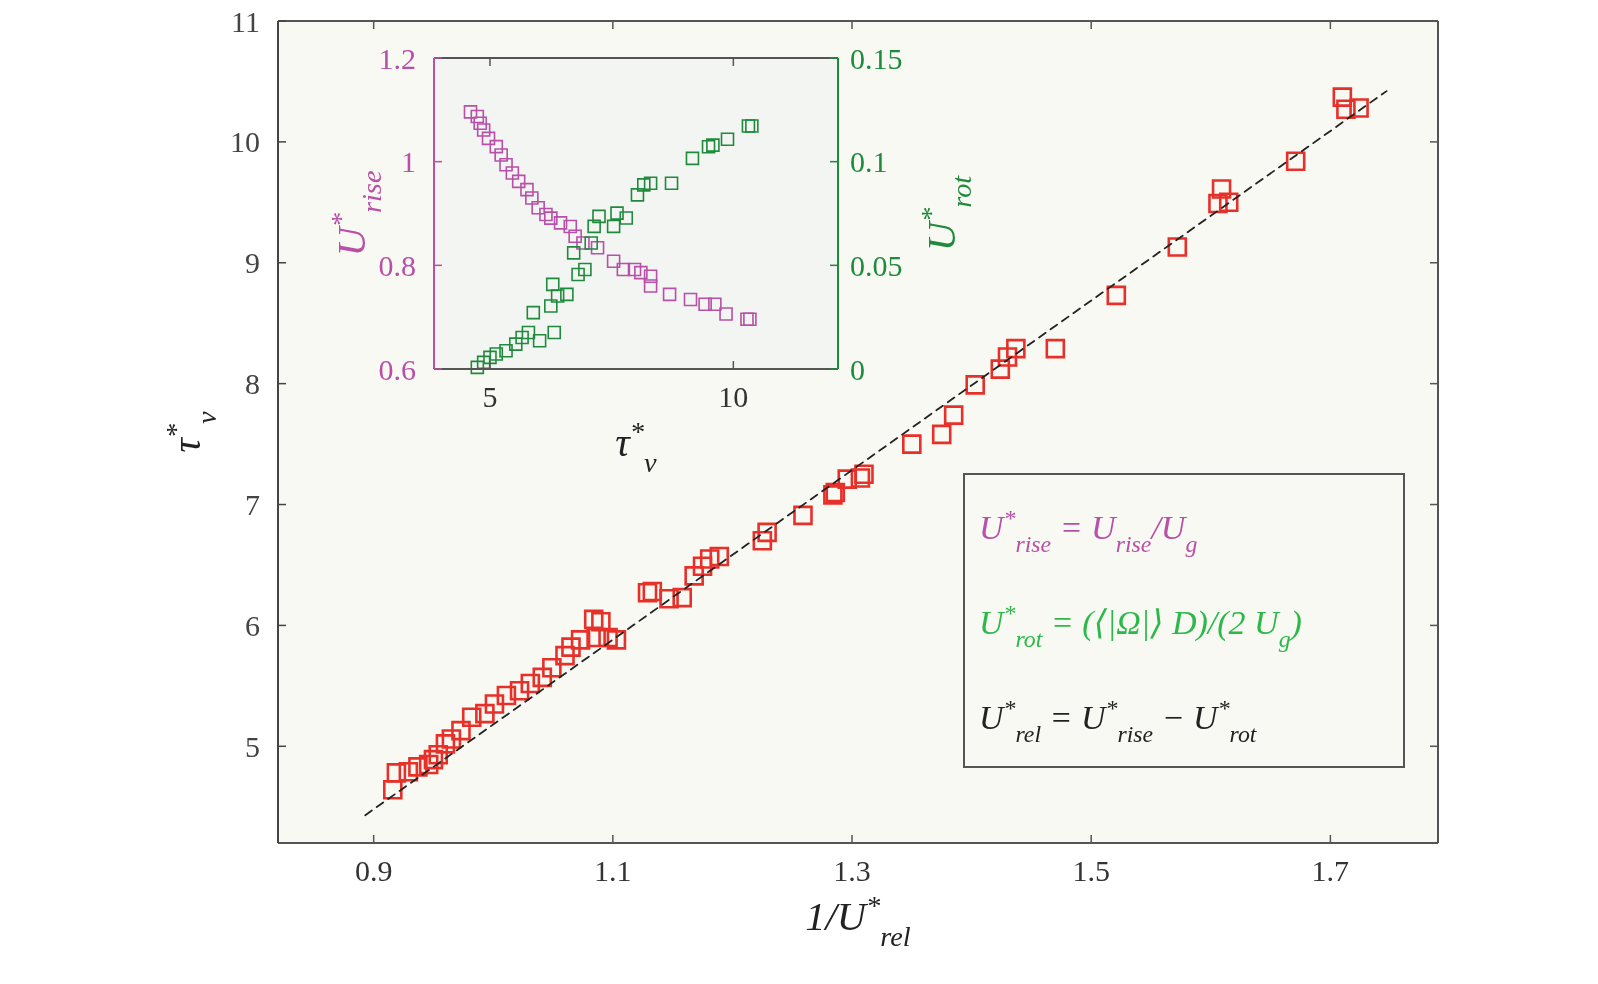 This screenshot has width=1598, height=984. Describe the element at coordinates (373, 870) in the screenshot. I see `x-tick-label: 0.9` at that location.